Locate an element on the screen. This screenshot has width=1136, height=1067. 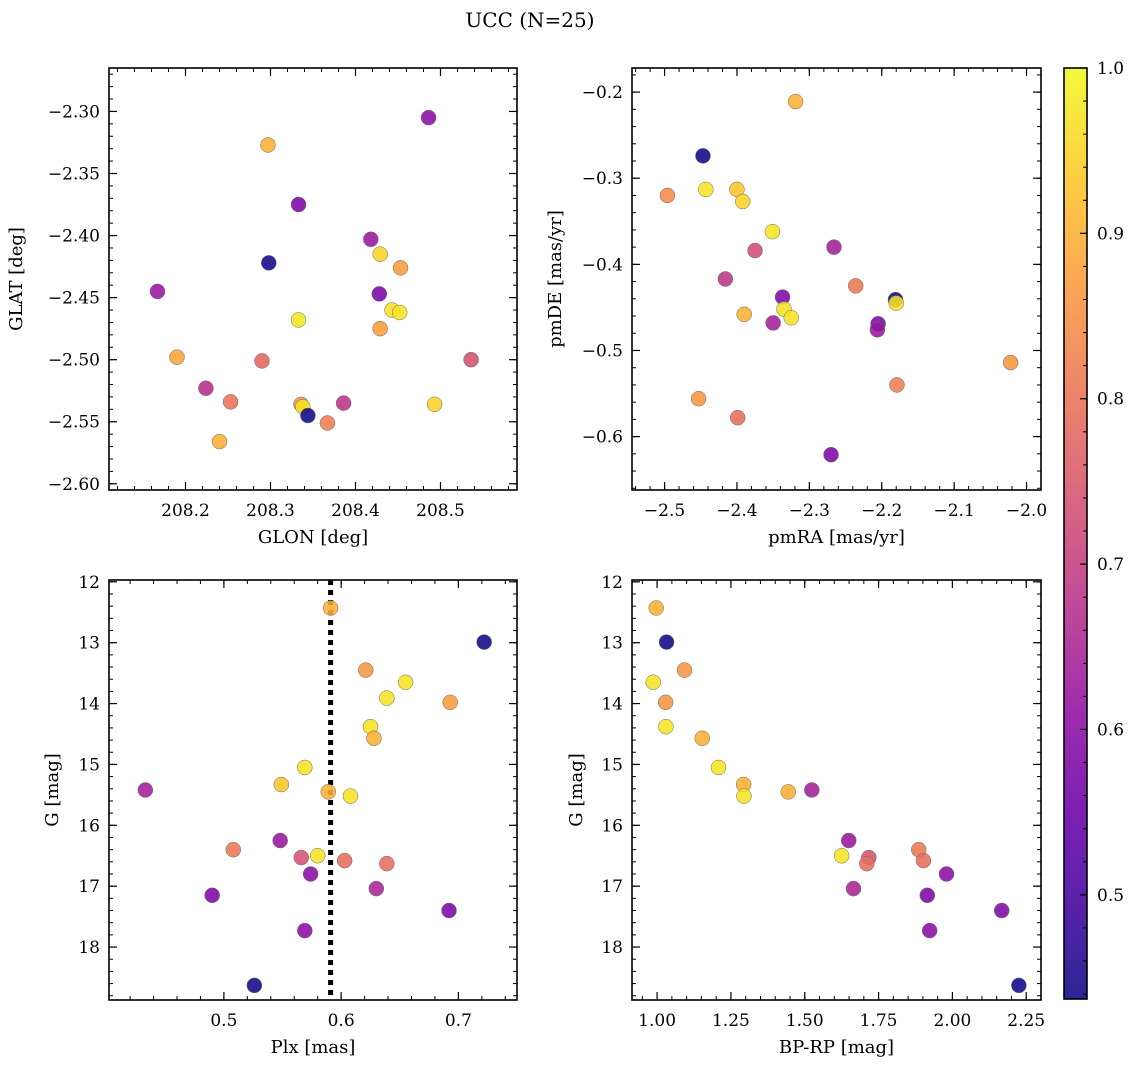
y-axis-label: G [mag] is located at coordinates (576, 789).